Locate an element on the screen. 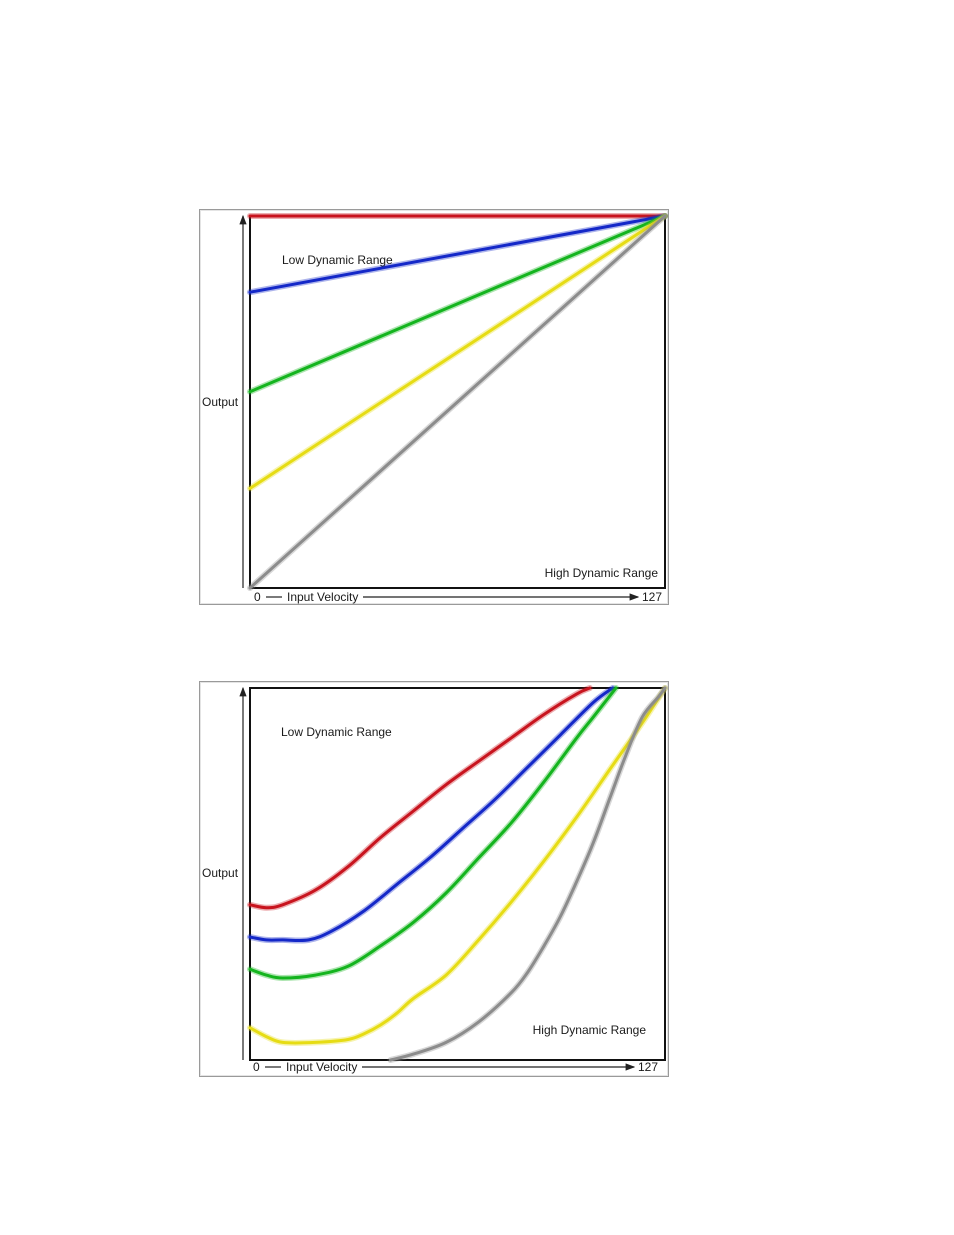  series-line-red is located at coordinates (420, 798).